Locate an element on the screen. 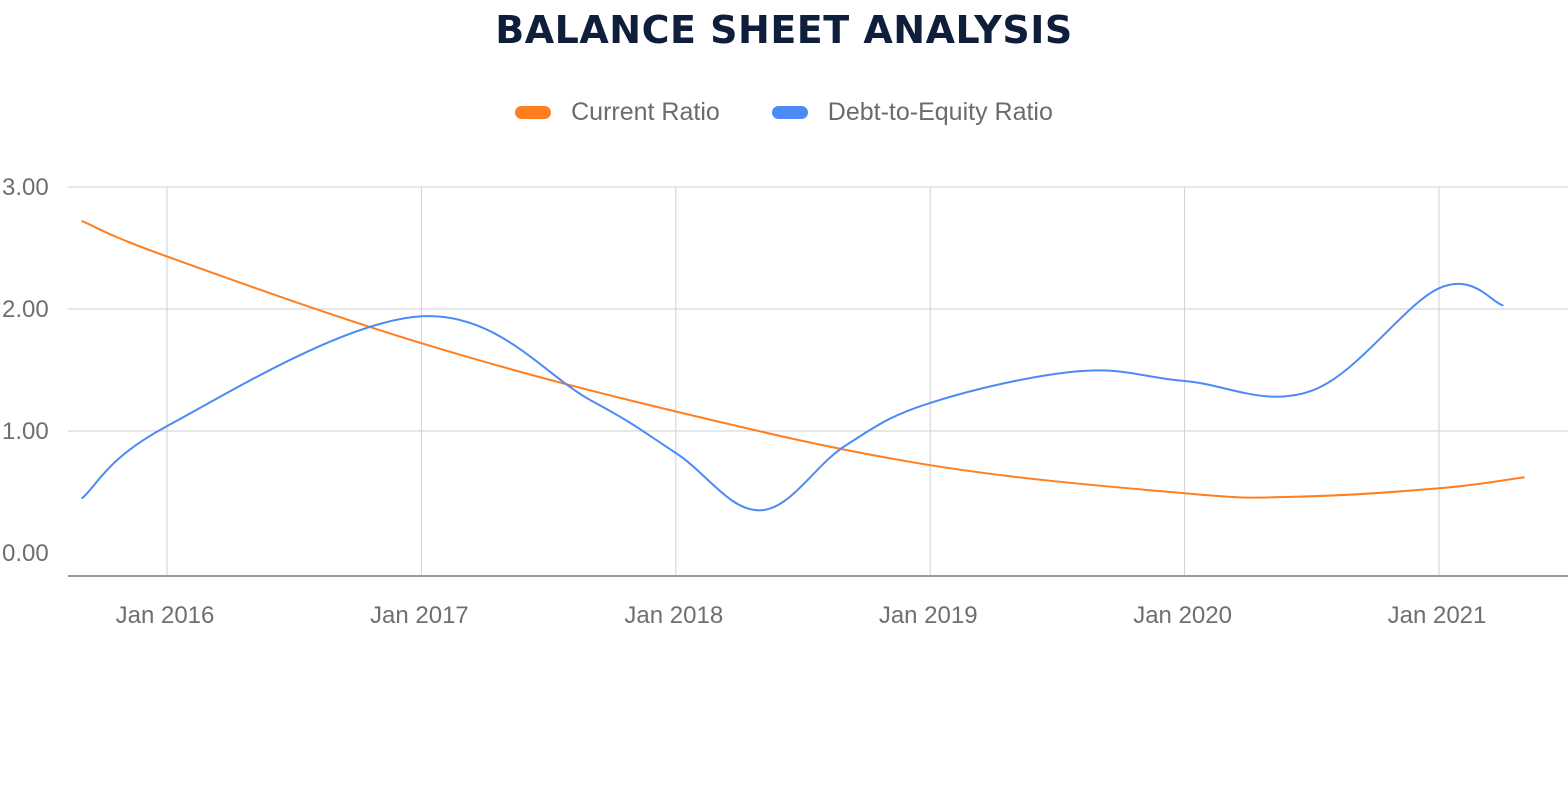 The height and width of the screenshot is (808, 1568). legend-item-debt-to-equity-ratio: Debt-to-Equity Ratio is located at coordinates (912, 112).